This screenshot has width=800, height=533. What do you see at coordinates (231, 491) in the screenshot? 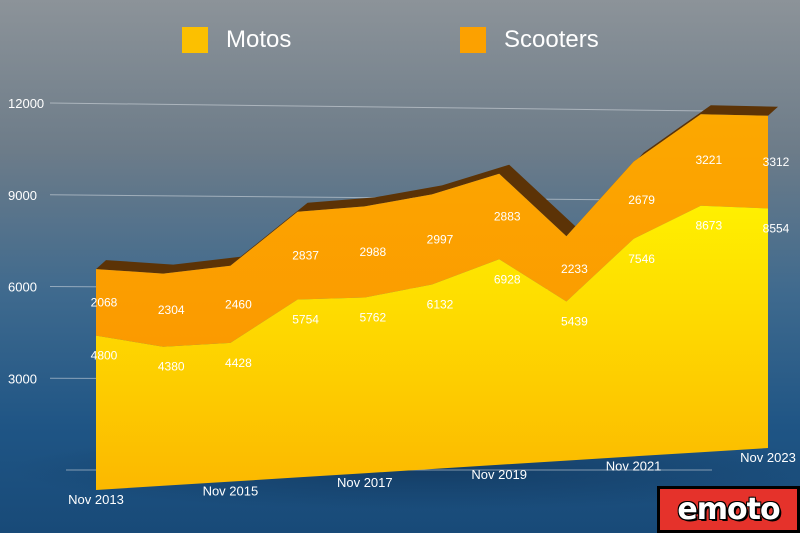
I see `x-tick-label-nov-2015: Nov 2015` at bounding box center [231, 491].